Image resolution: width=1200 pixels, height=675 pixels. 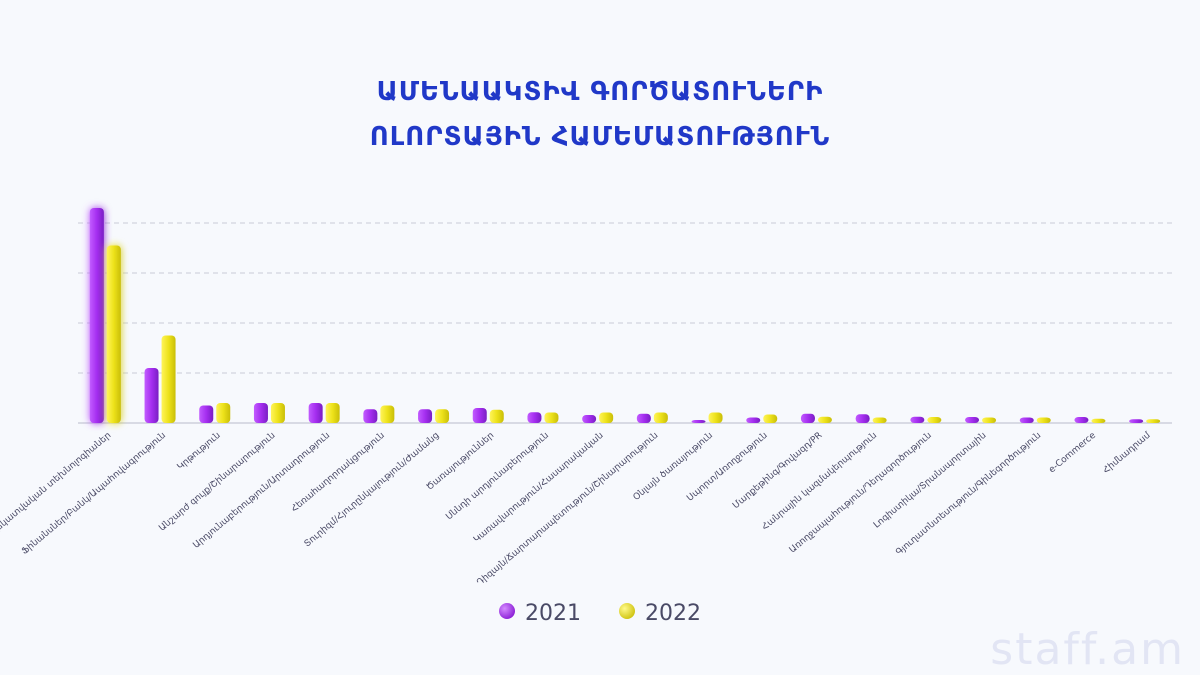 What do you see at coordinates (627, 611) in the screenshot?
I see `legend-marker-2022` at bounding box center [627, 611].